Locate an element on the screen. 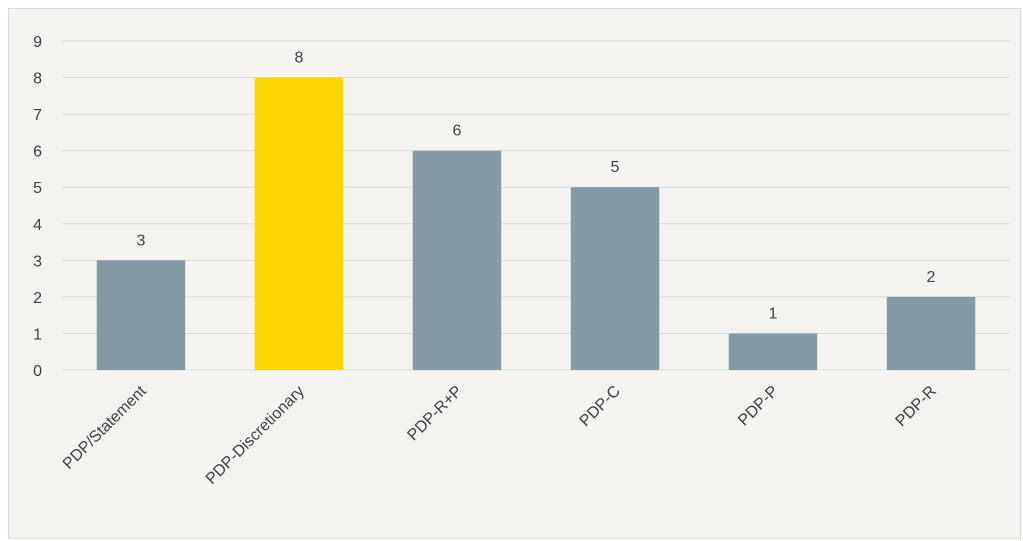 The image size is (1023, 541). y-tick-label: 6 is located at coordinates (37, 152).